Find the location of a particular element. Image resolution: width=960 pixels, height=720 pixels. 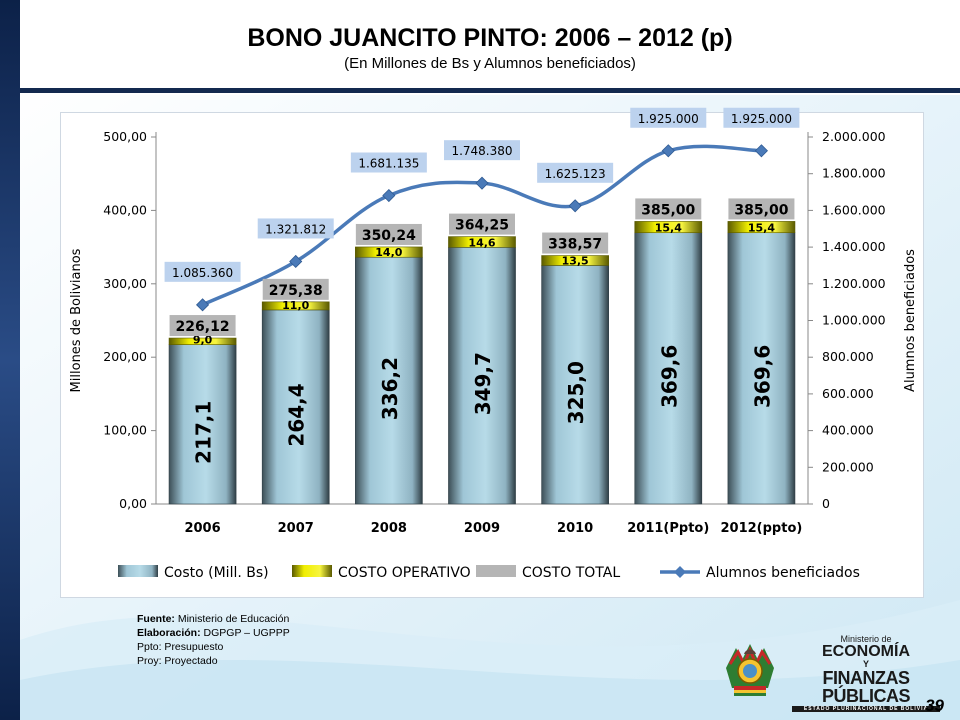

x-tick-label: 2006 is located at coordinates (202, 528).